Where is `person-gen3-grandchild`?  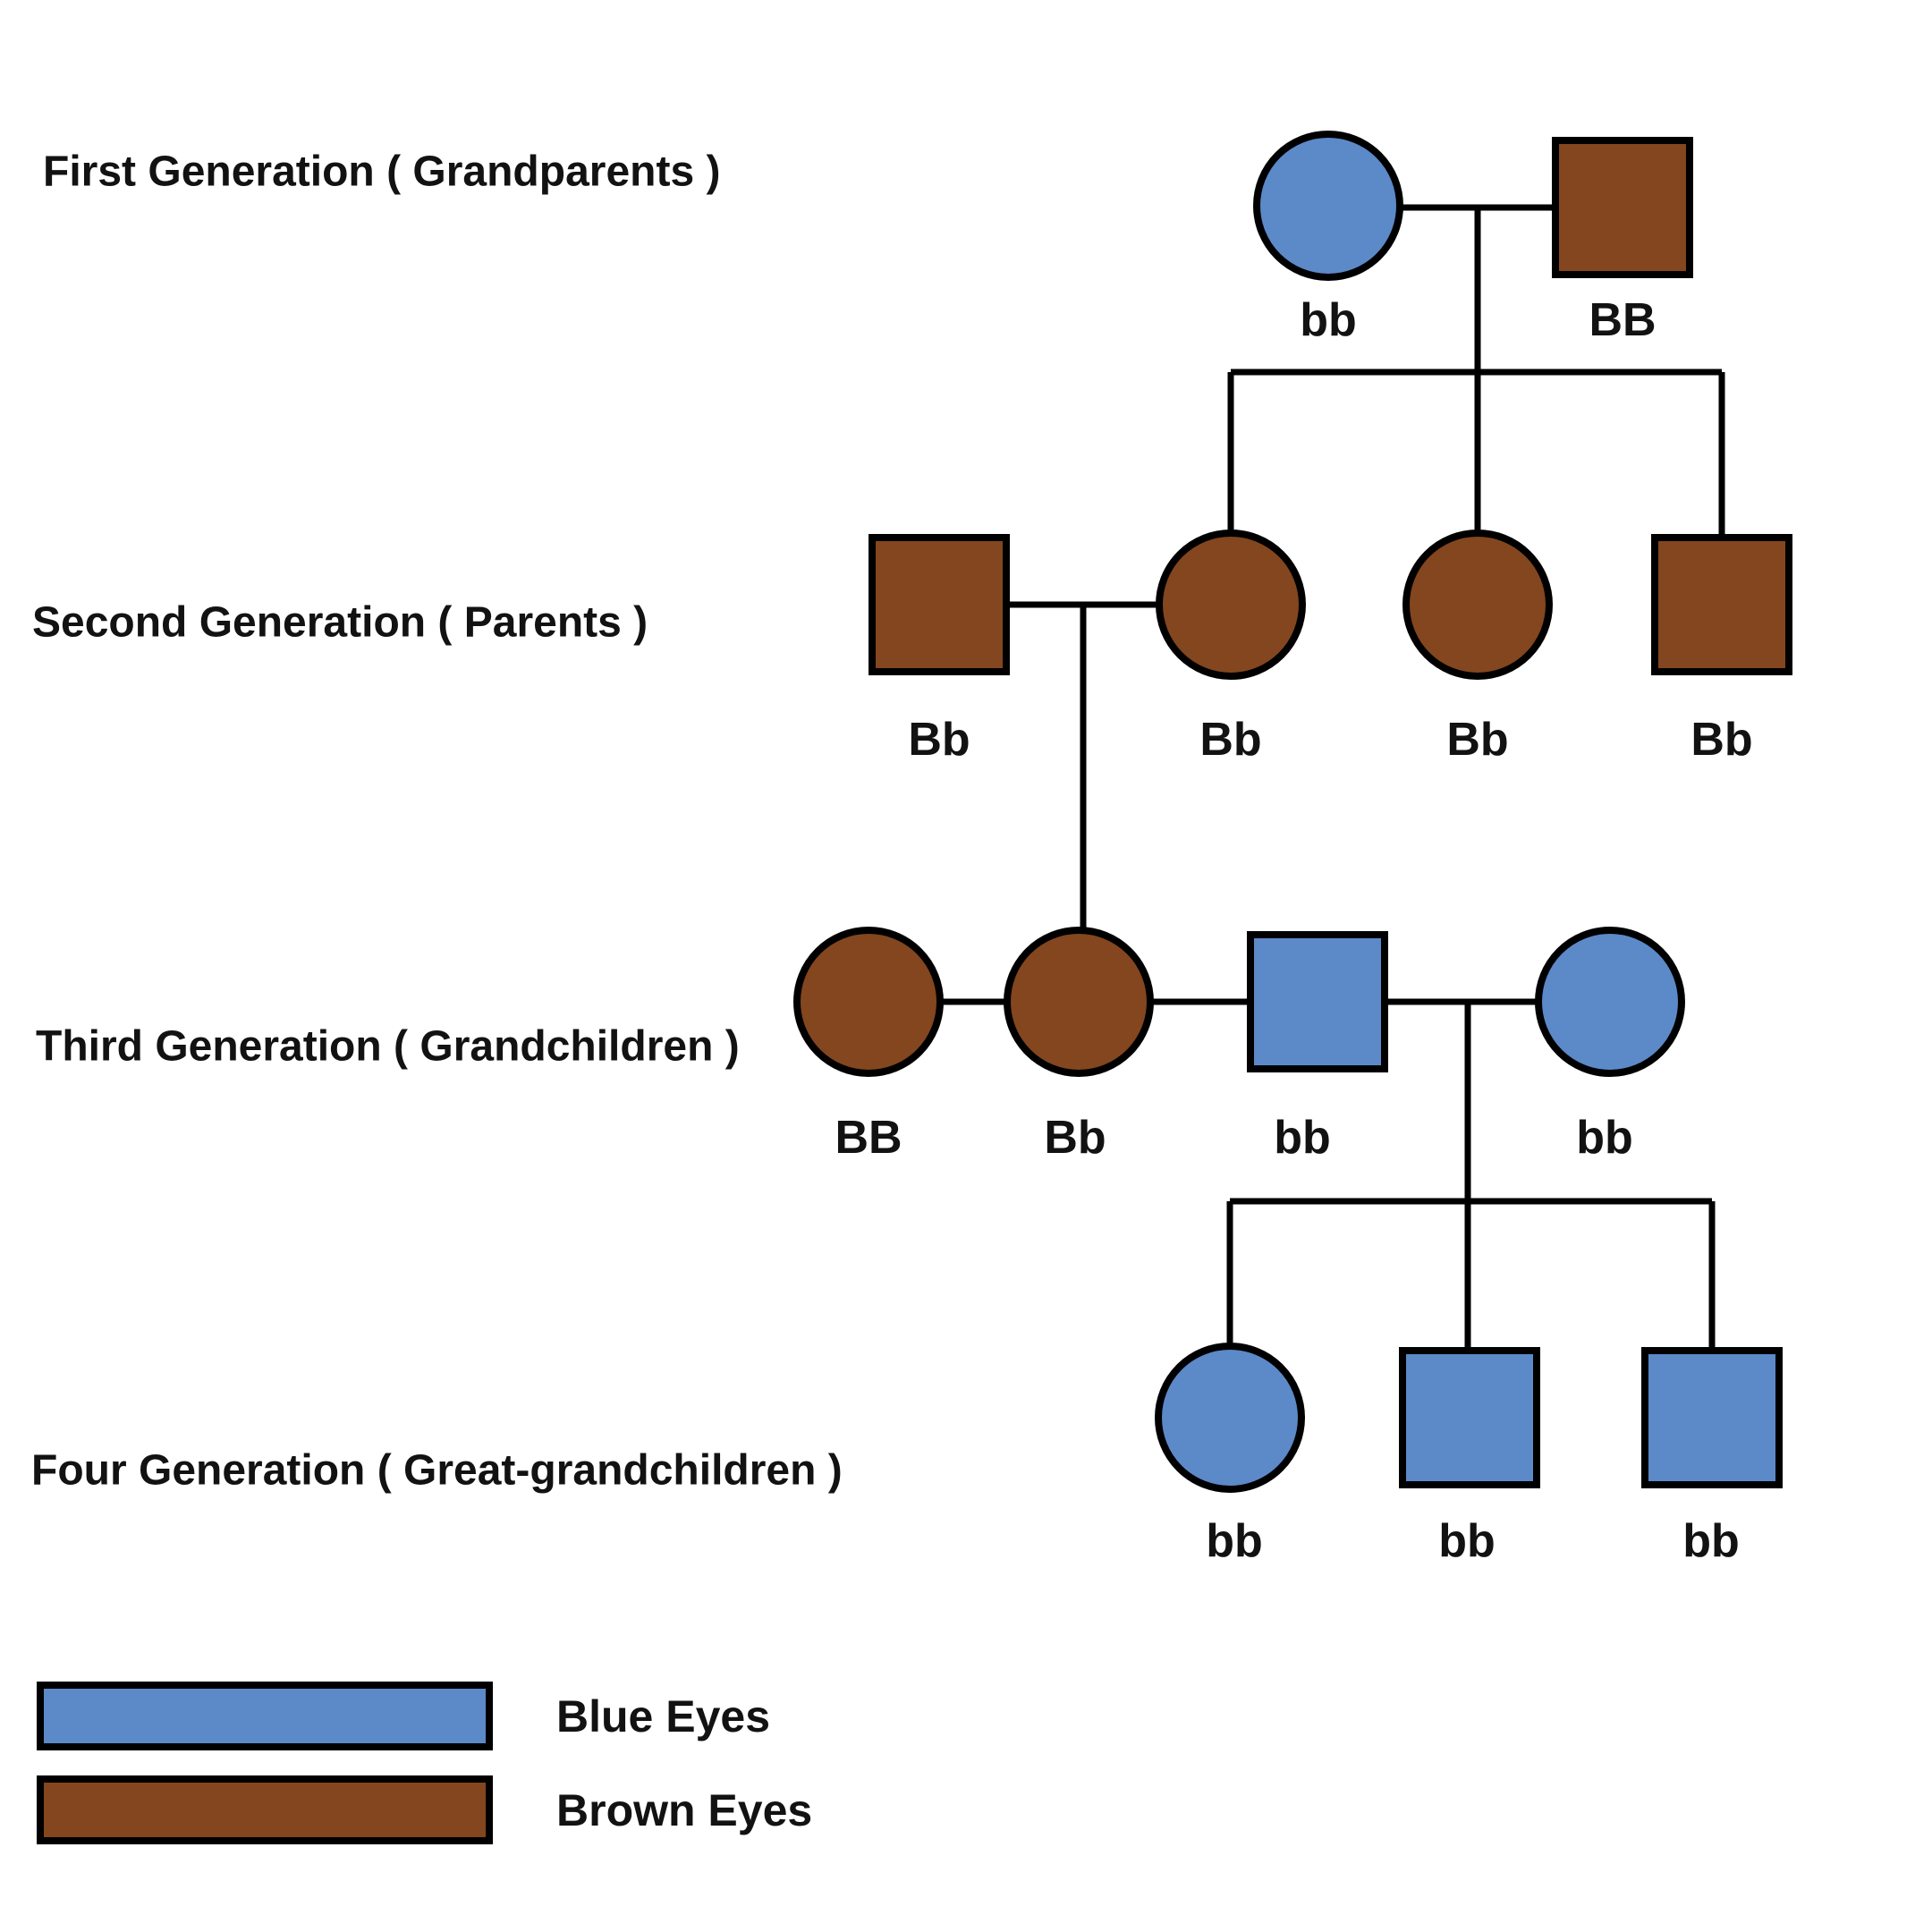 person-gen3-grandchild is located at coordinates (1079, 1002).